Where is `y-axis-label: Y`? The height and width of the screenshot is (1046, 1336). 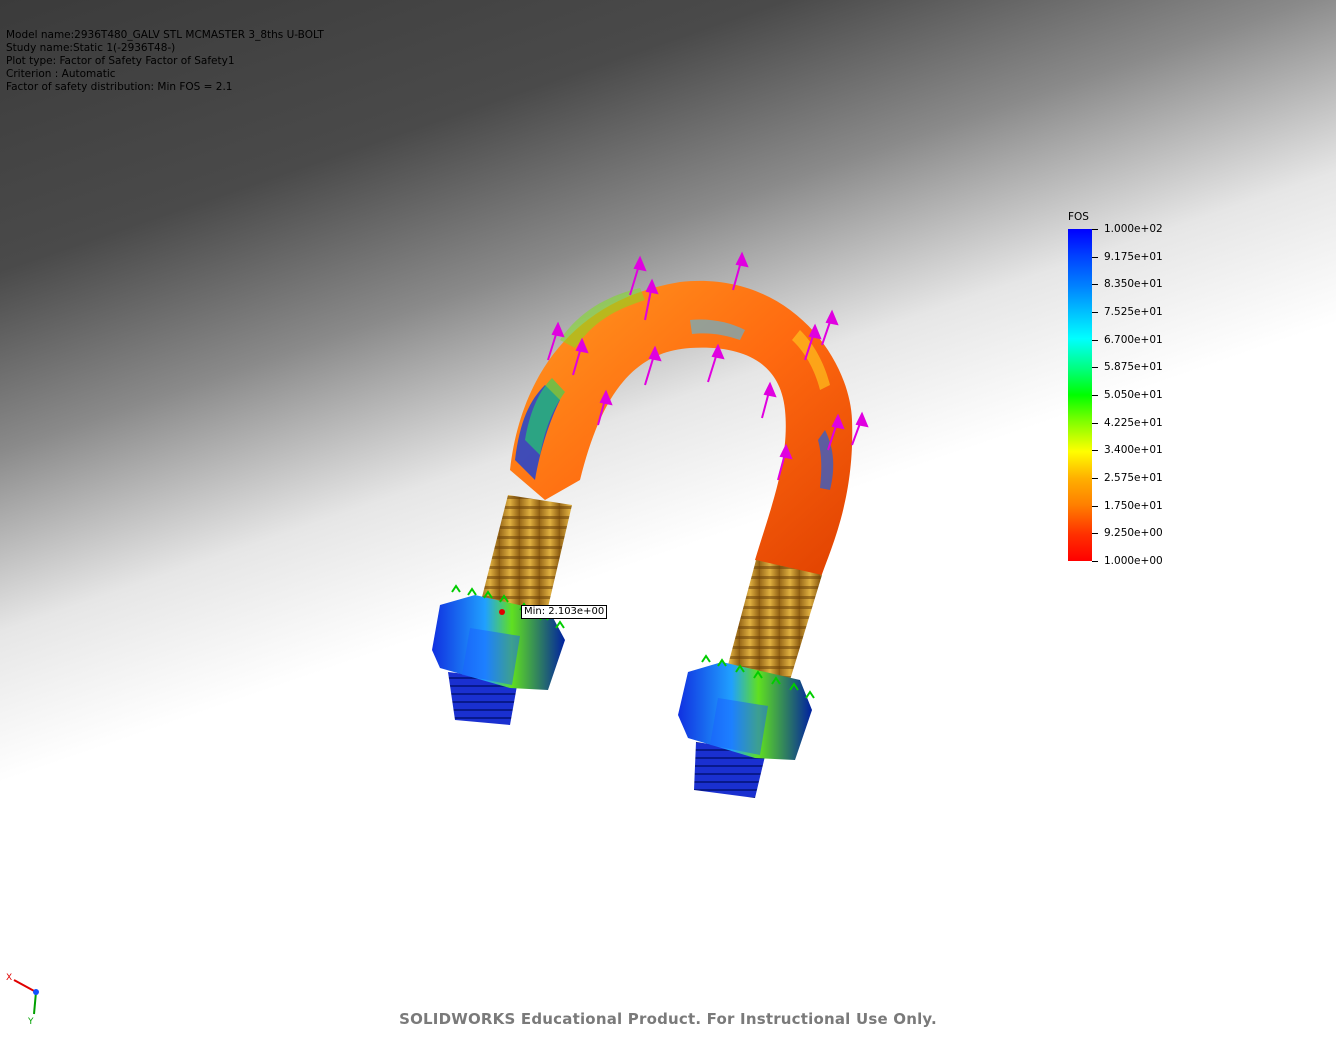 y-axis-label: Y is located at coordinates (30, 1022).